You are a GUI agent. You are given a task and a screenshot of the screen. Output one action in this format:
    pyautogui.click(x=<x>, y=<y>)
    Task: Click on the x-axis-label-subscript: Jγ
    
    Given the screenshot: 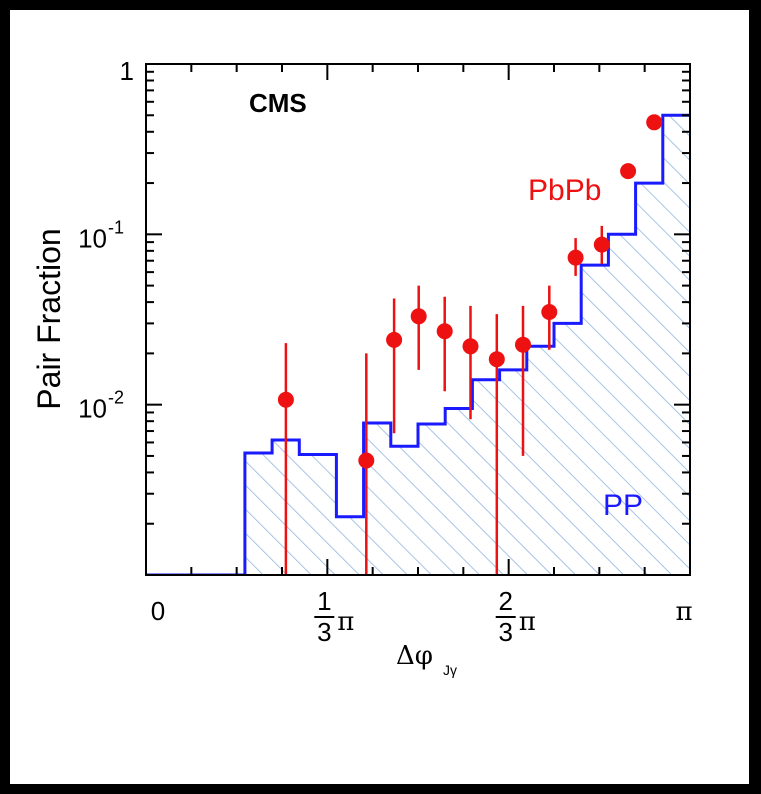 What is the action you would take?
    pyautogui.click(x=450, y=670)
    